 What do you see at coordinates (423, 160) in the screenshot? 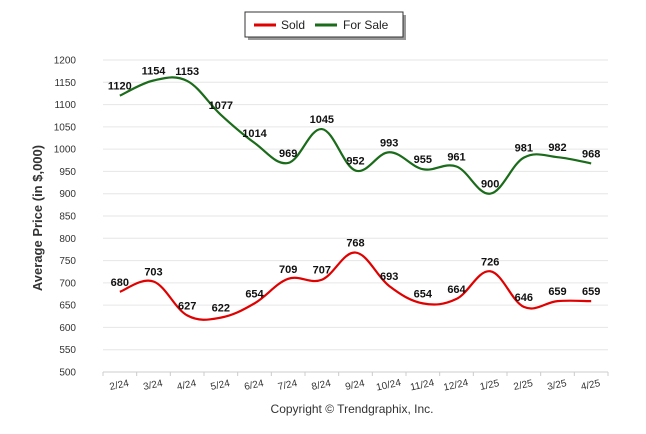
I see `data-label-for-sale: 955` at bounding box center [423, 160].